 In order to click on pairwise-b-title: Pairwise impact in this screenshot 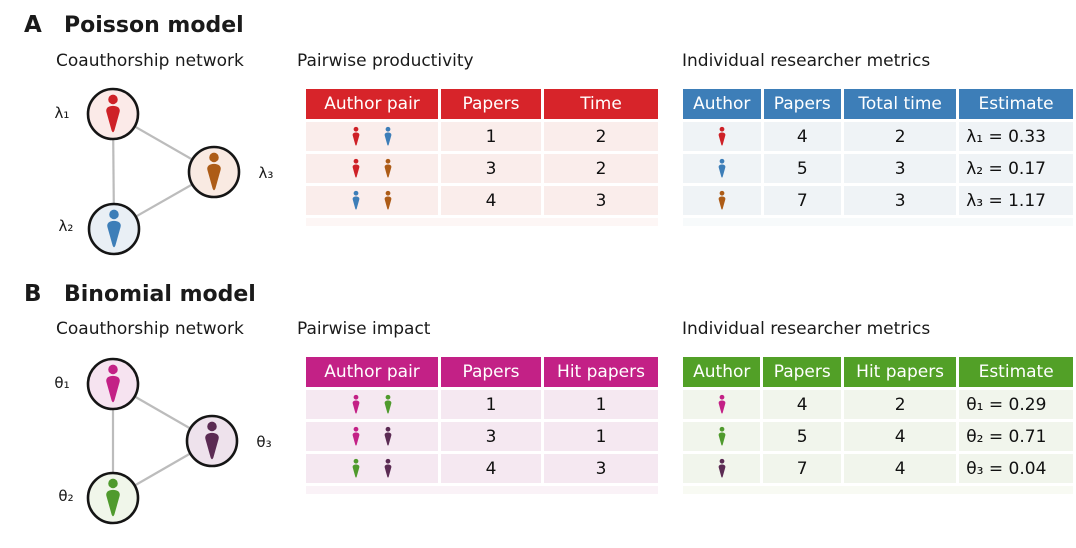, I will do `click(364, 329)`.